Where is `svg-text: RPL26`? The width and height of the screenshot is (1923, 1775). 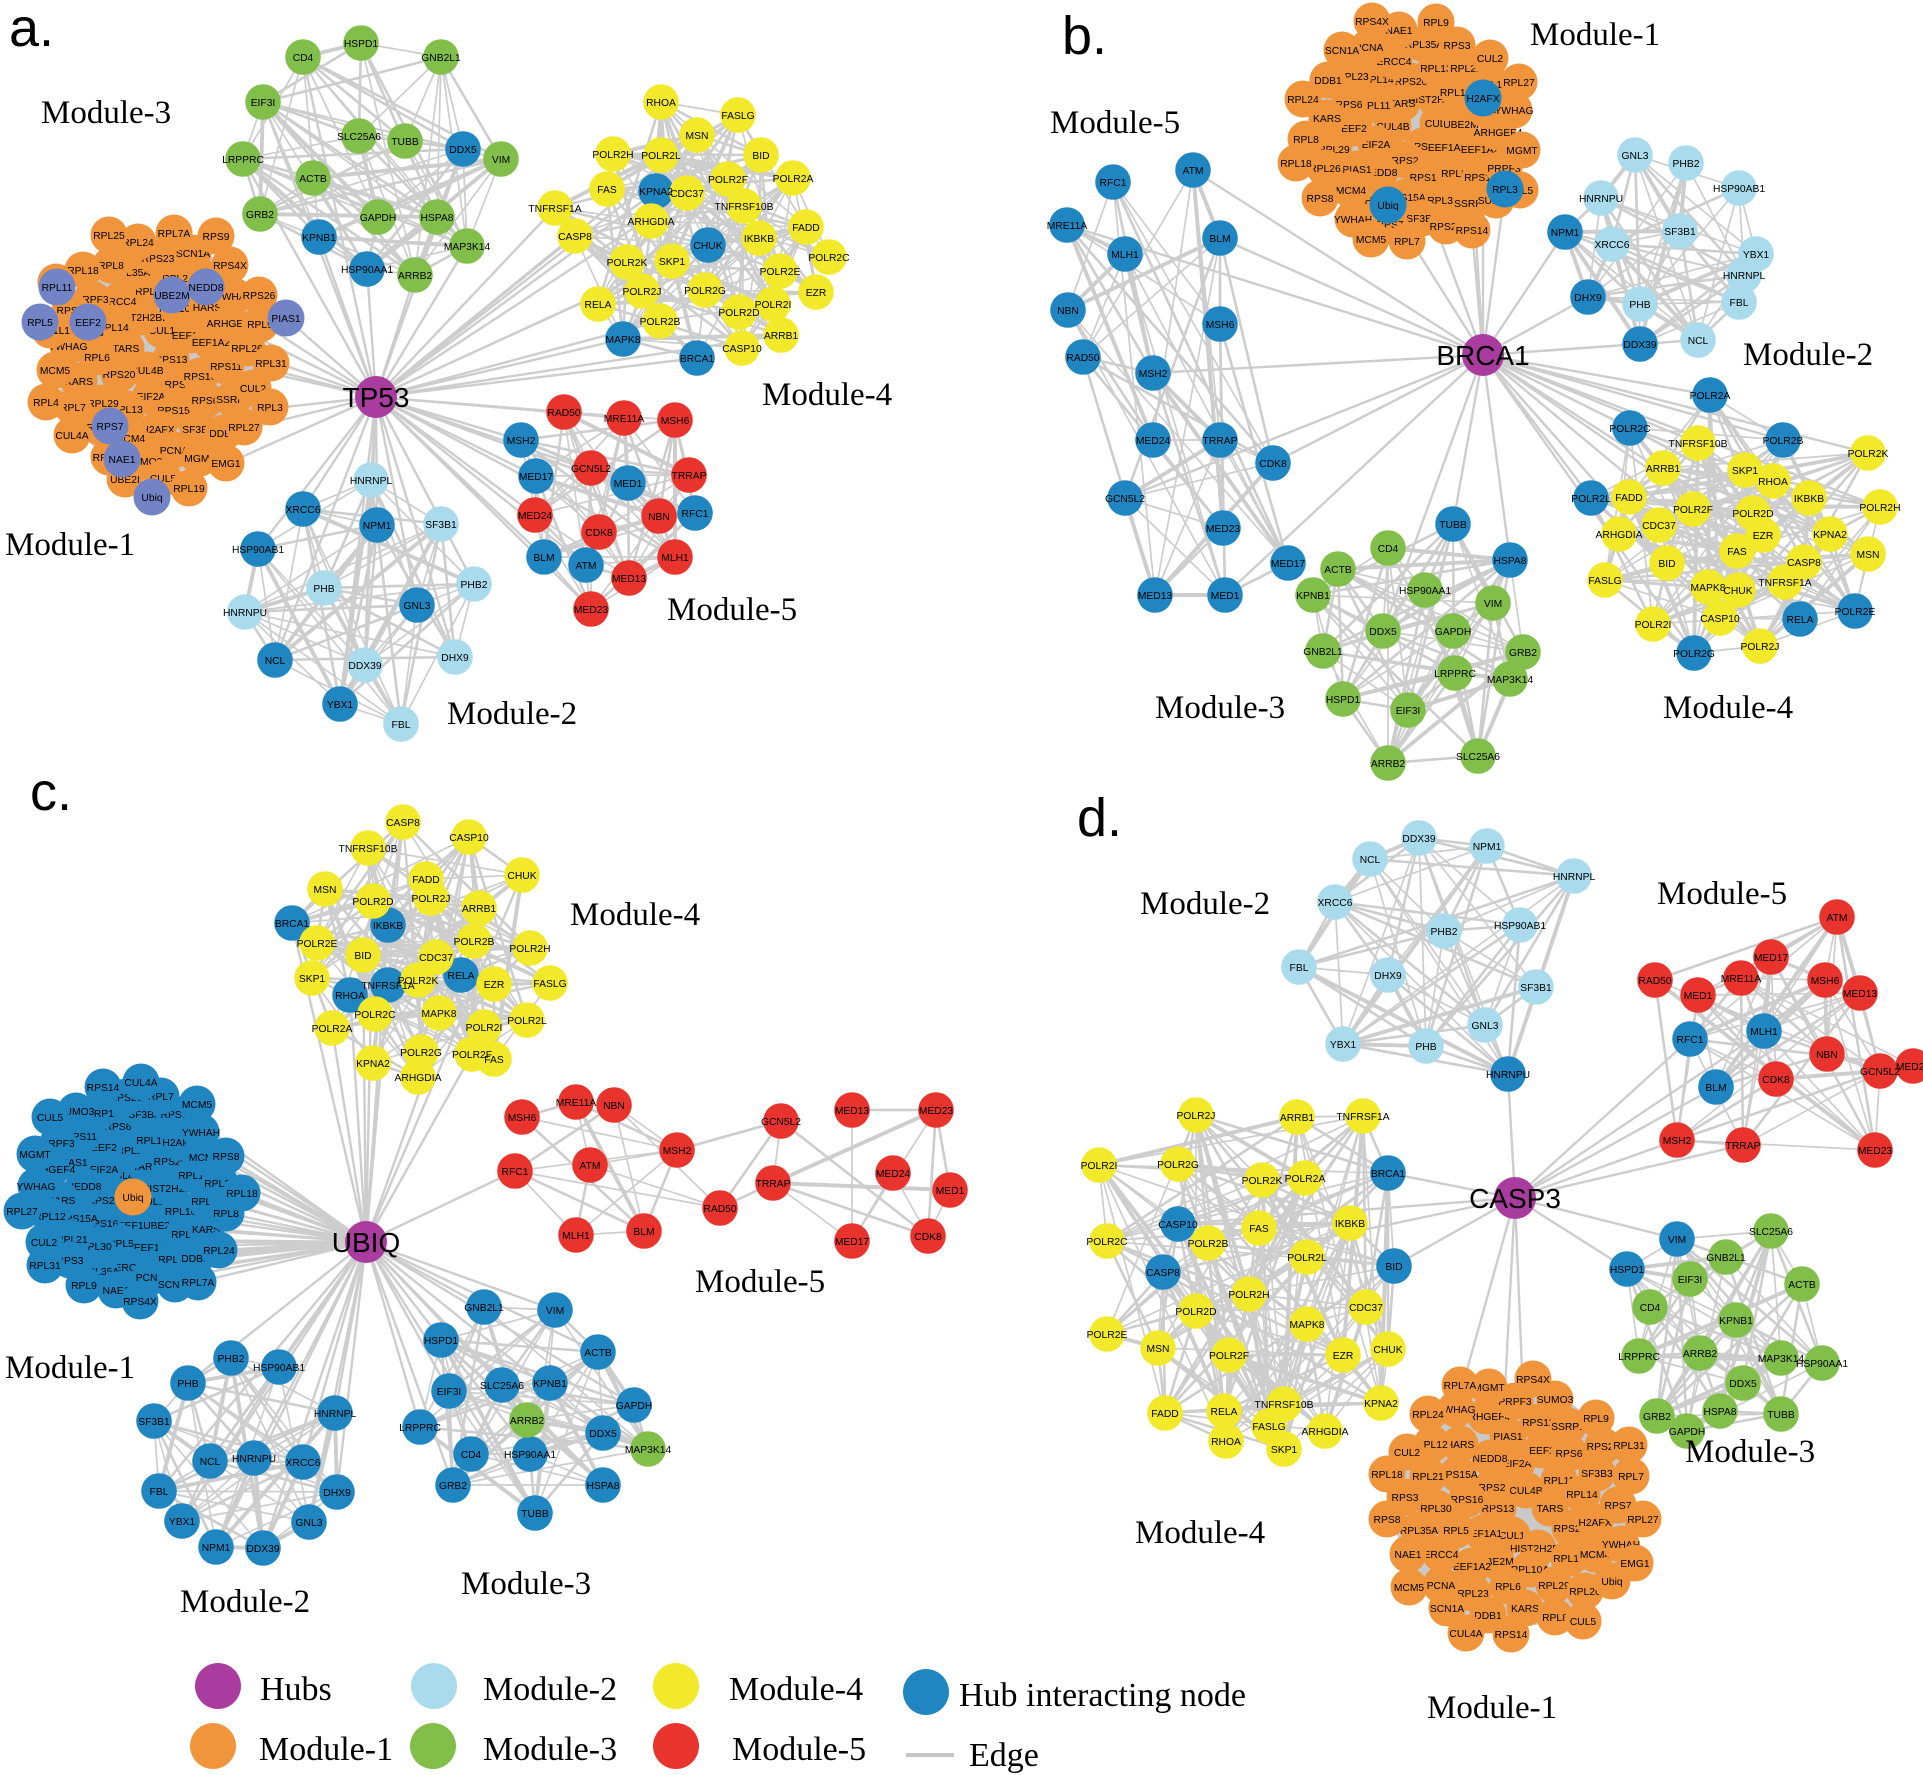
svg-text: RPL26 is located at coordinates (247, 349).